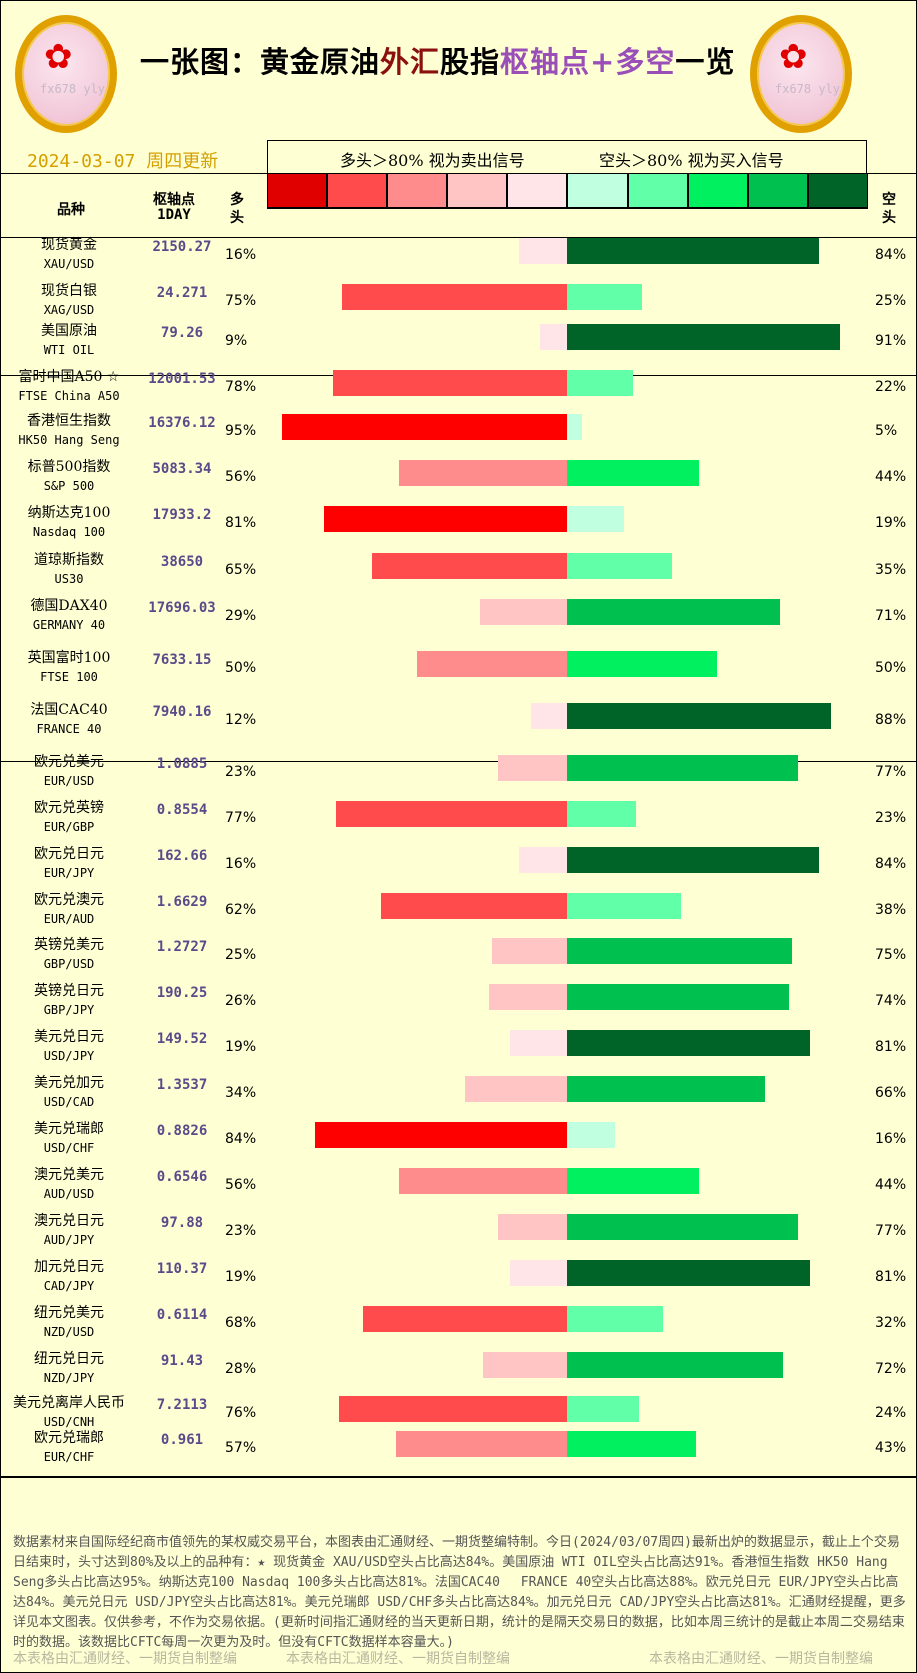 The height and width of the screenshot is (1673, 917). Describe the element at coordinates (891, 387) in the screenshot. I see `short-percent: 22%` at that location.